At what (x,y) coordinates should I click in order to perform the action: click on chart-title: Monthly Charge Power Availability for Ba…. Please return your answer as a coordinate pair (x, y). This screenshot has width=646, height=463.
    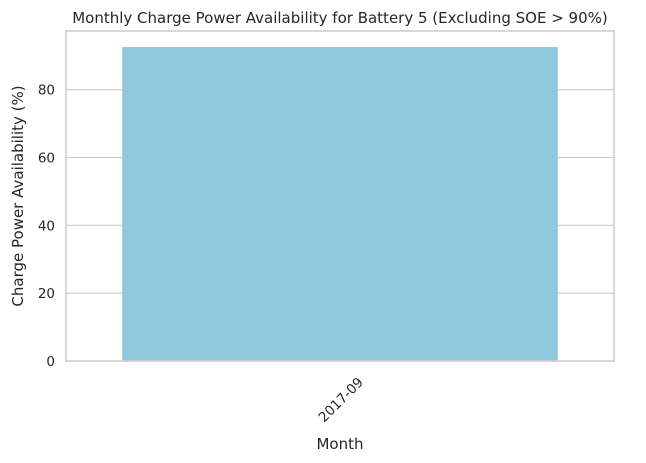
    Looking at the image, I should click on (340, 18).